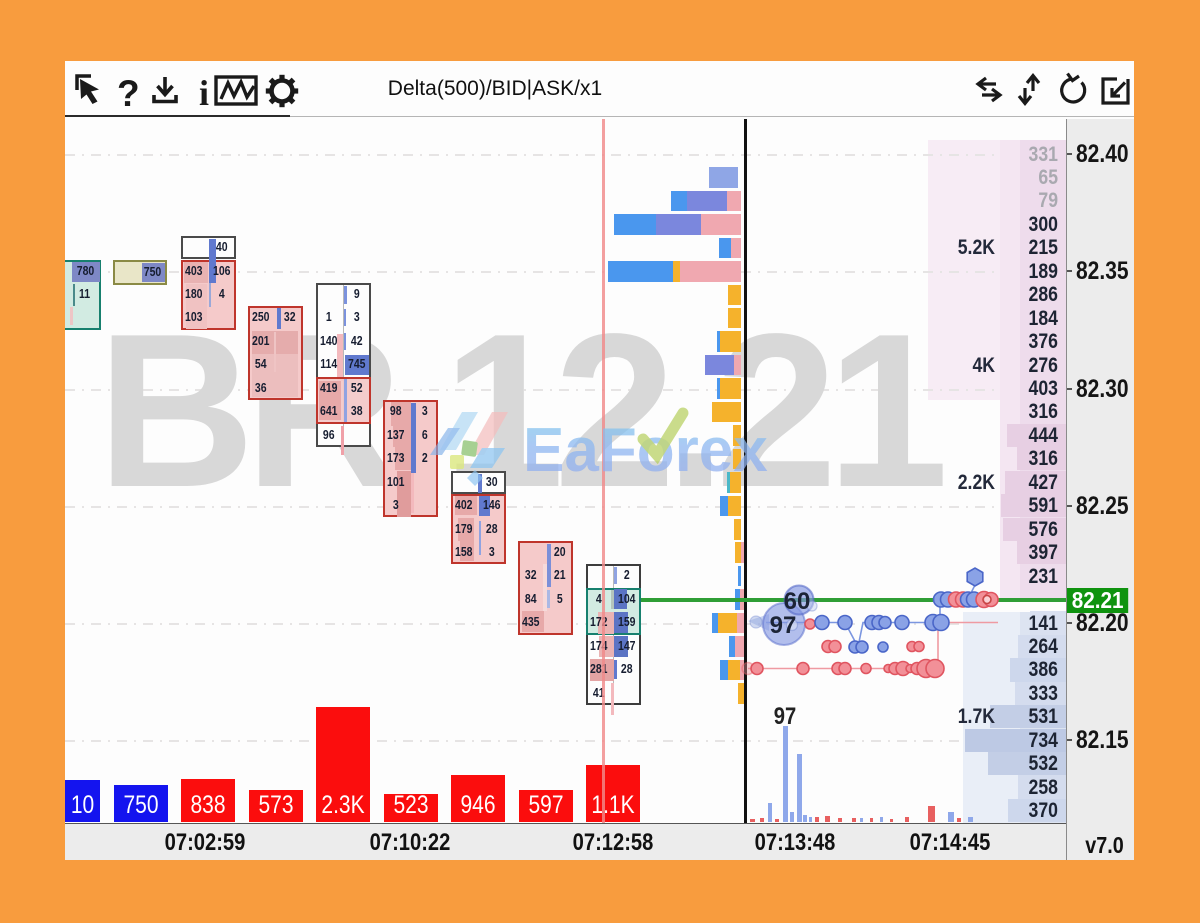  I want to click on svg-text: i, so click(204, 93).